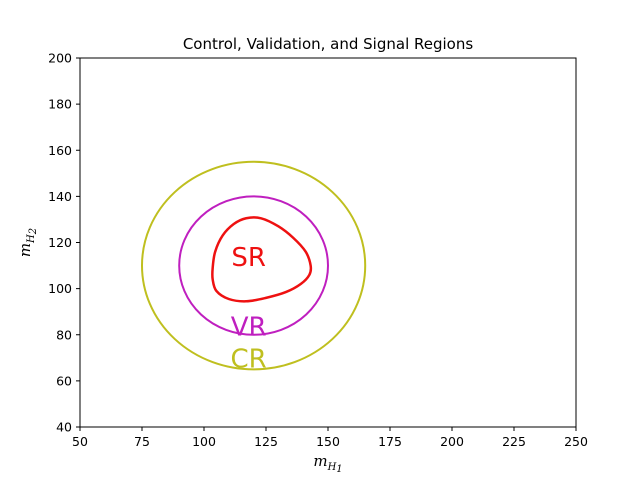 Image resolution: width=640 pixels, height=480 pixels. What do you see at coordinates (27, 242) in the screenshot?
I see `y-axis-label: mH2` at bounding box center [27, 242].